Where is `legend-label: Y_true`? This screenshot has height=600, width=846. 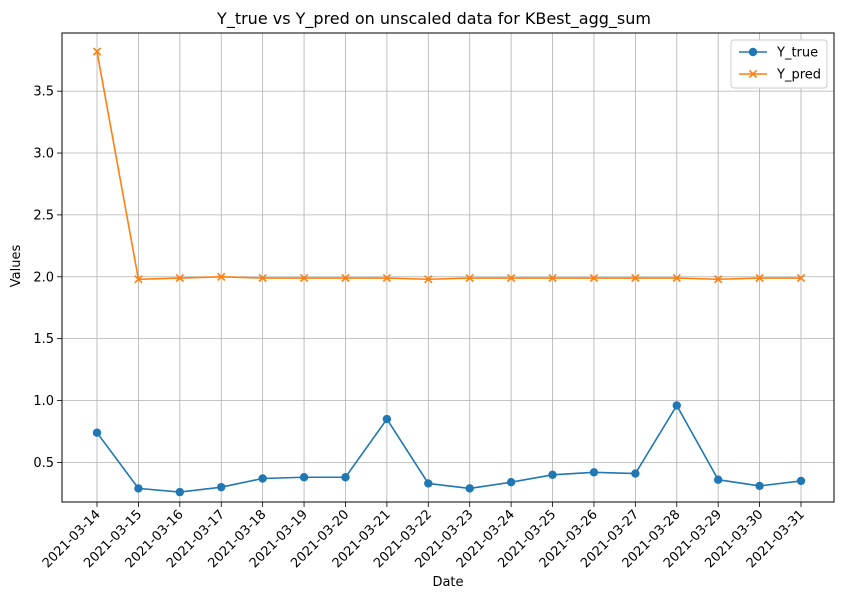 legend-label: Y_true is located at coordinates (797, 53).